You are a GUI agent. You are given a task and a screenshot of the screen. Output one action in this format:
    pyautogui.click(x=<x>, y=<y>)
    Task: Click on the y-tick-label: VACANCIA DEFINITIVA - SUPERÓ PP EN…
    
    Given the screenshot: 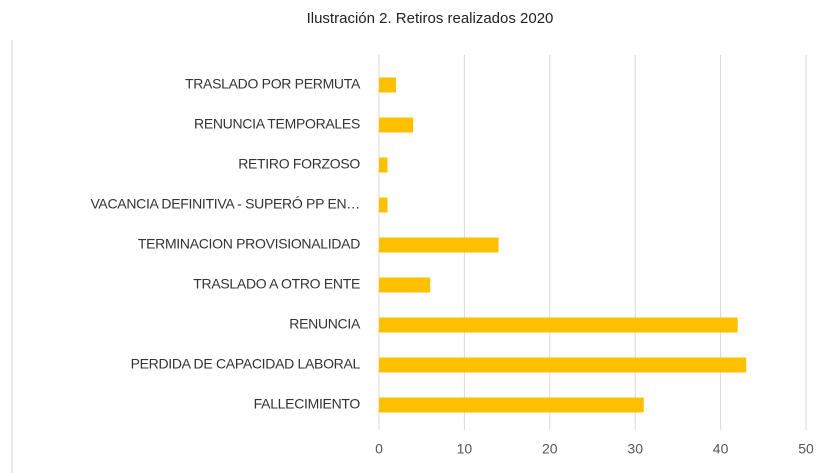 What is the action you would take?
    pyautogui.click(x=225, y=204)
    